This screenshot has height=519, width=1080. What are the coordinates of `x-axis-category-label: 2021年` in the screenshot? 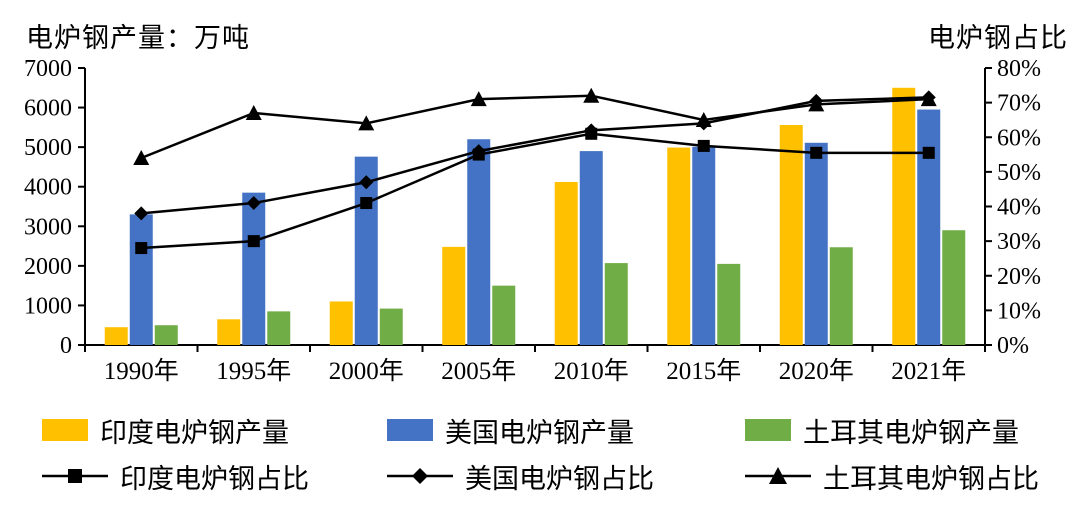 It's located at (928, 371).